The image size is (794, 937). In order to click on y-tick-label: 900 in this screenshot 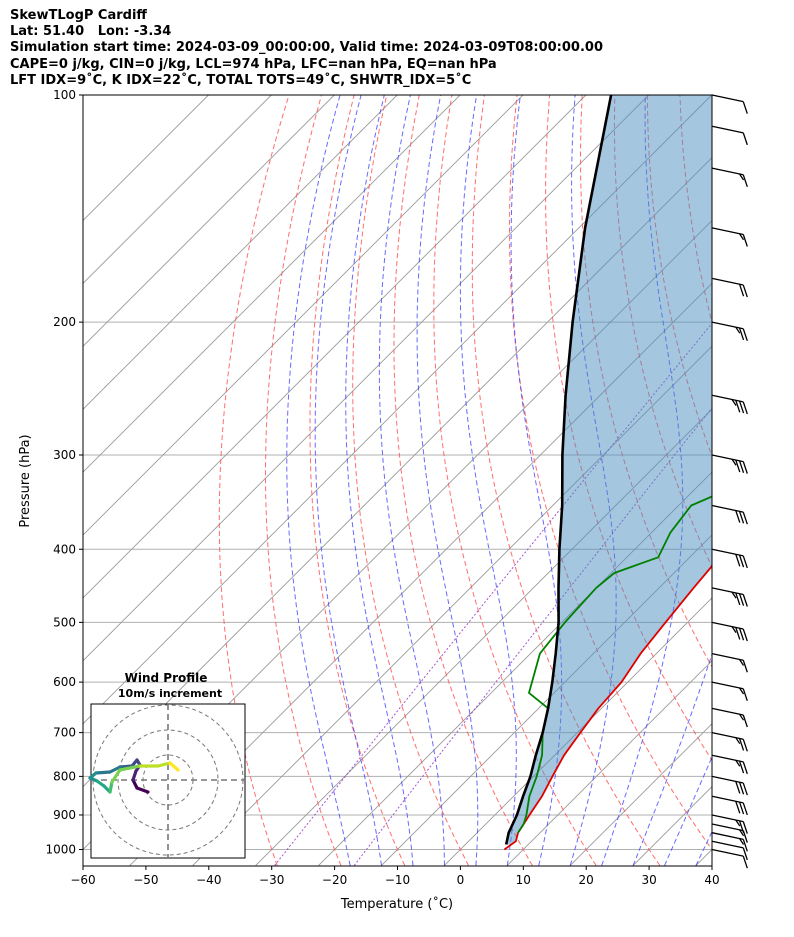, I will do `click(64, 815)`.